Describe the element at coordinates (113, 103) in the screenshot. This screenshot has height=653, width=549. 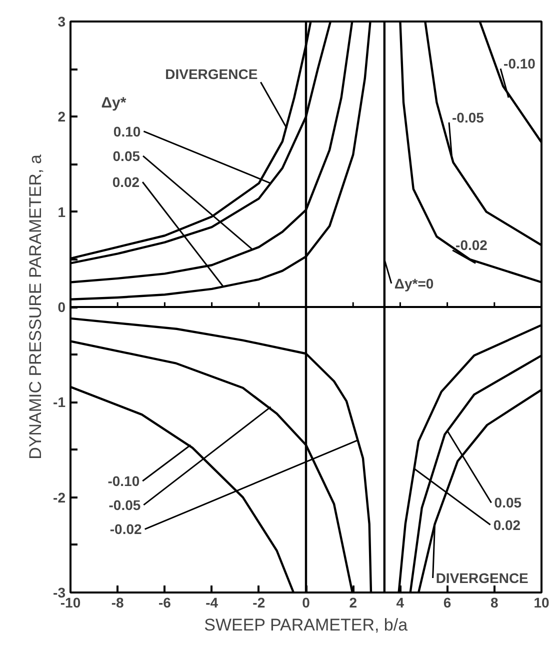
I see `legend-title: Δy*` at that location.